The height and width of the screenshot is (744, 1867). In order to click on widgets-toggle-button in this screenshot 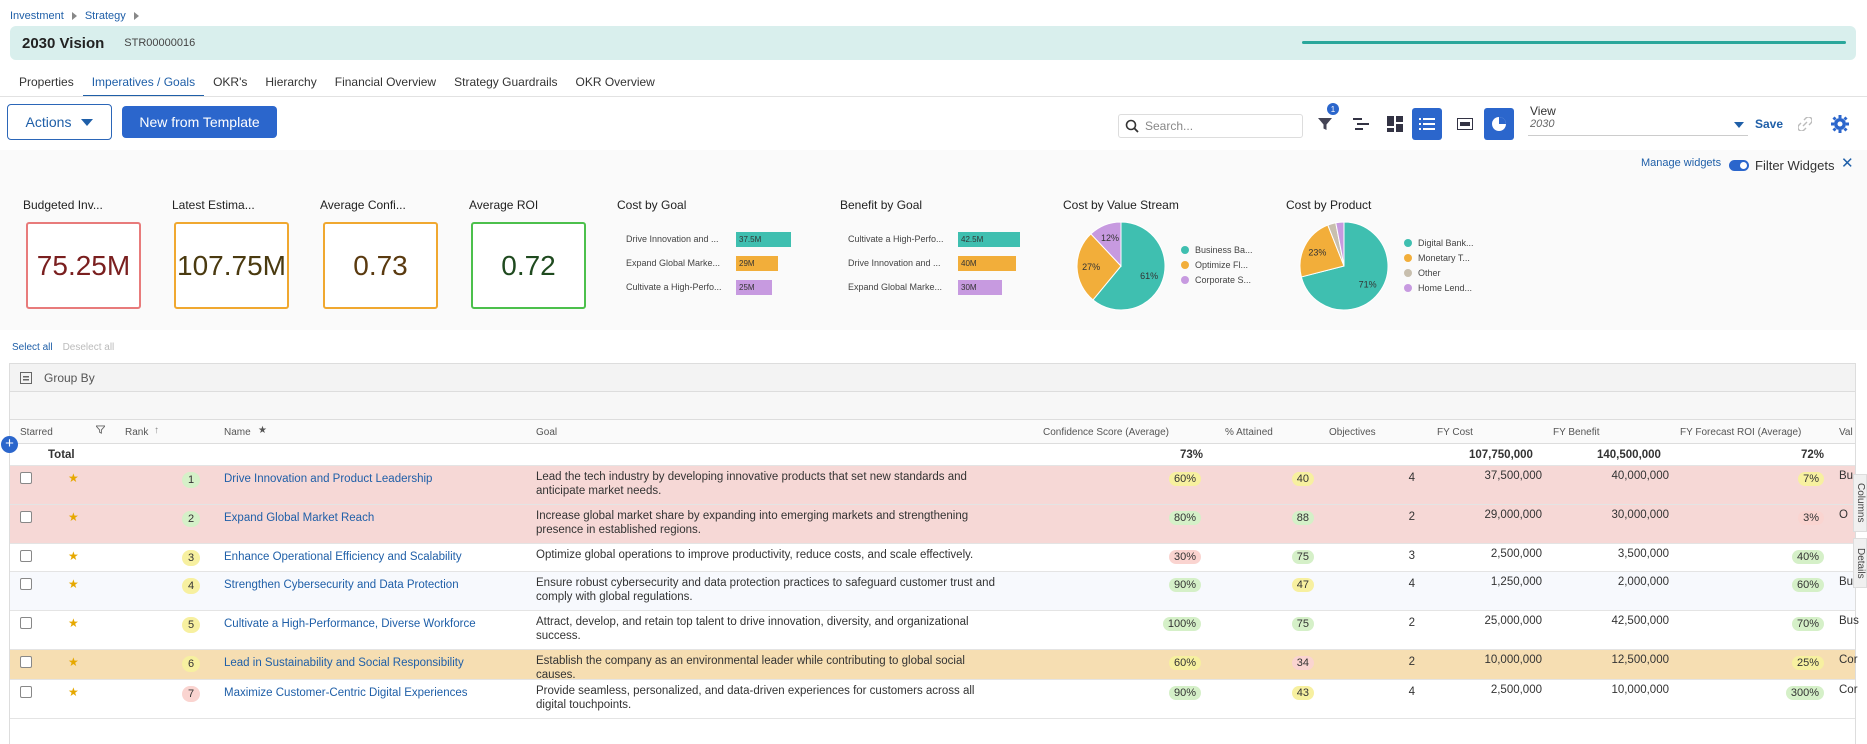, I will do `click(1499, 124)`.